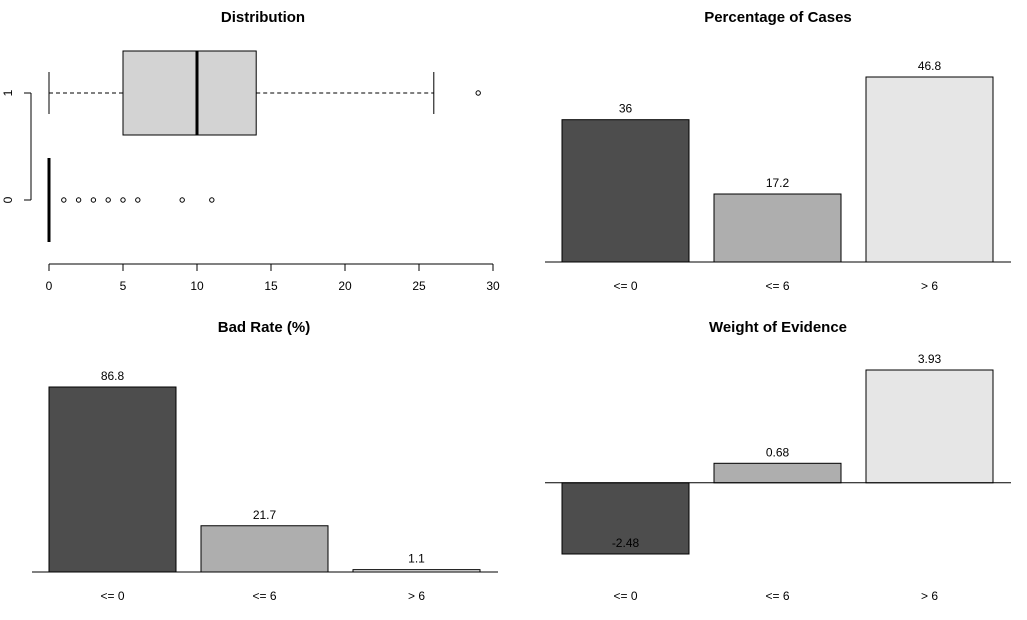 The image size is (1027, 620). What do you see at coordinates (263, 17) in the screenshot?
I see `chart-title: Distribution` at bounding box center [263, 17].